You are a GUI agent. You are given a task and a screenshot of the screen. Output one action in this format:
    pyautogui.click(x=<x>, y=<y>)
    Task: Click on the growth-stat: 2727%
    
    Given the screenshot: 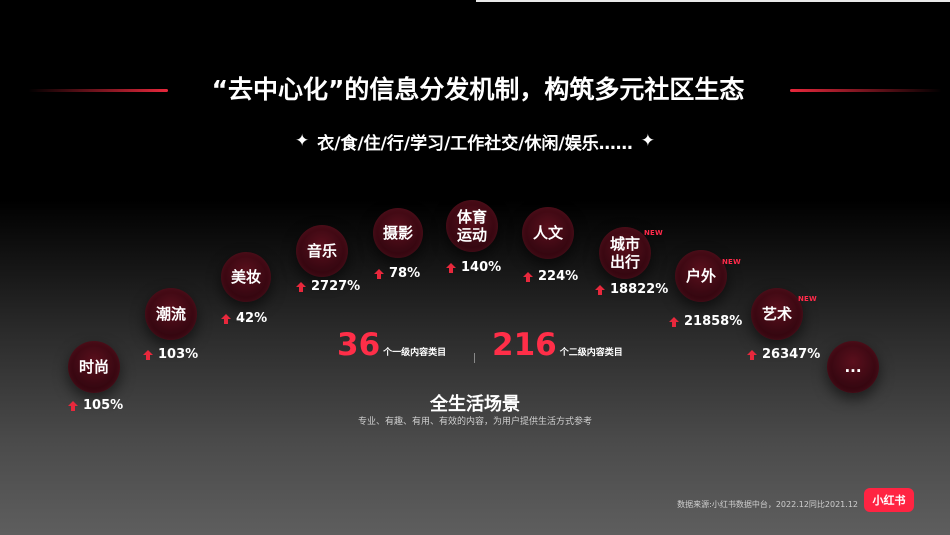 What is the action you would take?
    pyautogui.click(x=328, y=286)
    